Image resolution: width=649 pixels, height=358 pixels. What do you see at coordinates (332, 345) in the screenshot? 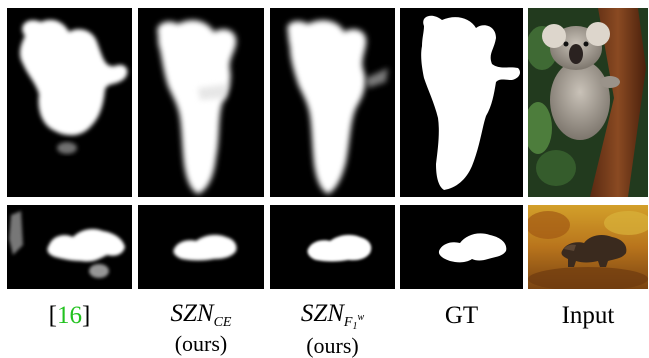
I see `caption-szn-f1w-note: (ours)` at bounding box center [332, 345].